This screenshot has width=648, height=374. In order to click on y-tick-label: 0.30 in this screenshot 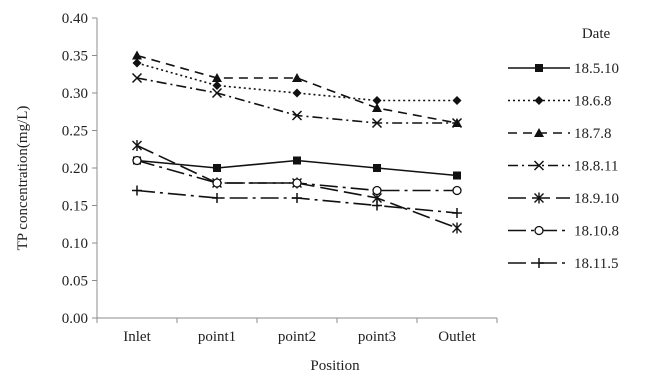, I will do `click(75, 94)`.